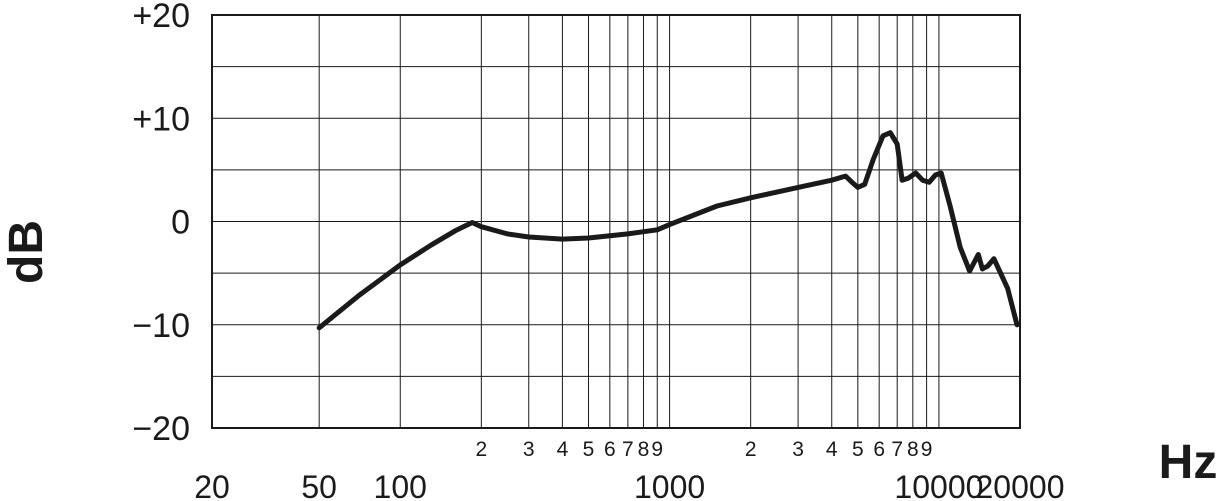 The image size is (1220, 501). Describe the element at coordinates (161, 17) in the screenshot. I see `y-tick-label: +20` at that location.